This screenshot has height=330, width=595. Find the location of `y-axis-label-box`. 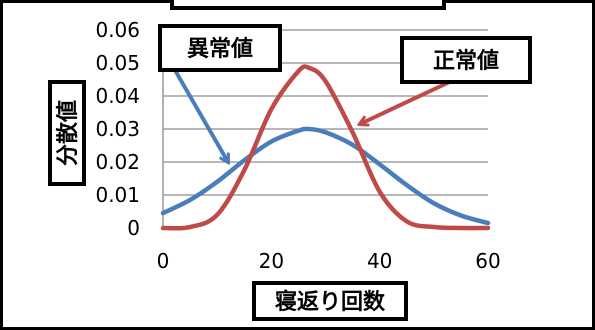

y-axis-label-box is located at coordinates (67, 133).